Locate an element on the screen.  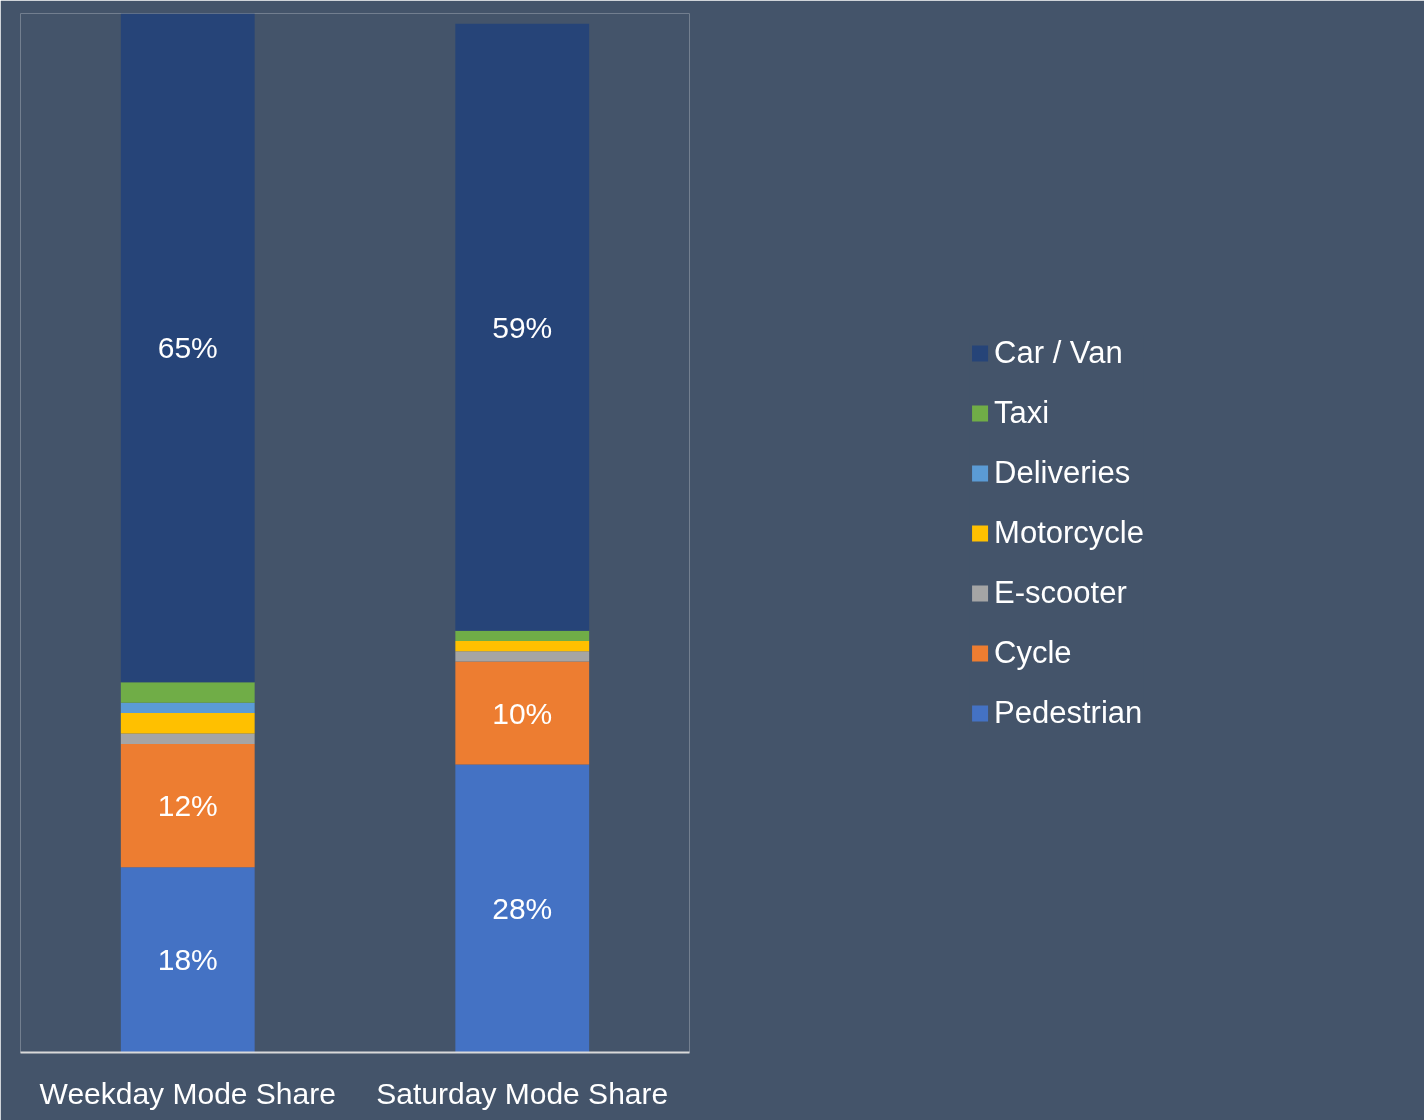
data-label: 18% is located at coordinates (187, 960).